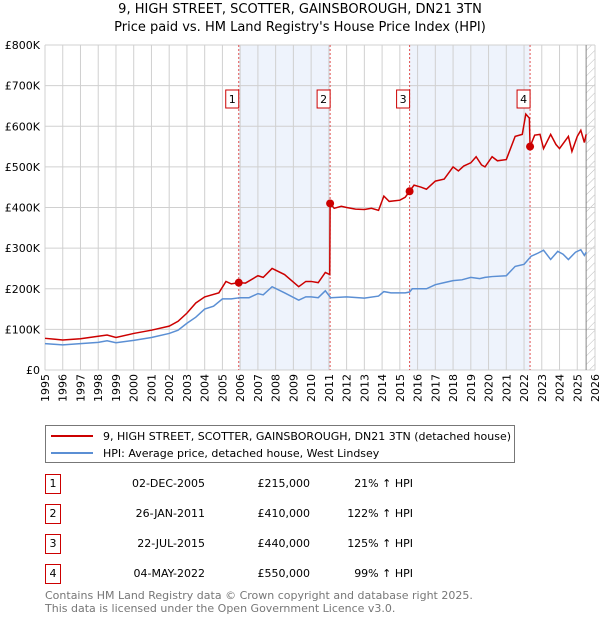 The height and width of the screenshot is (620, 600). I want to click on x-tick-label: 1998, so click(98, 388).